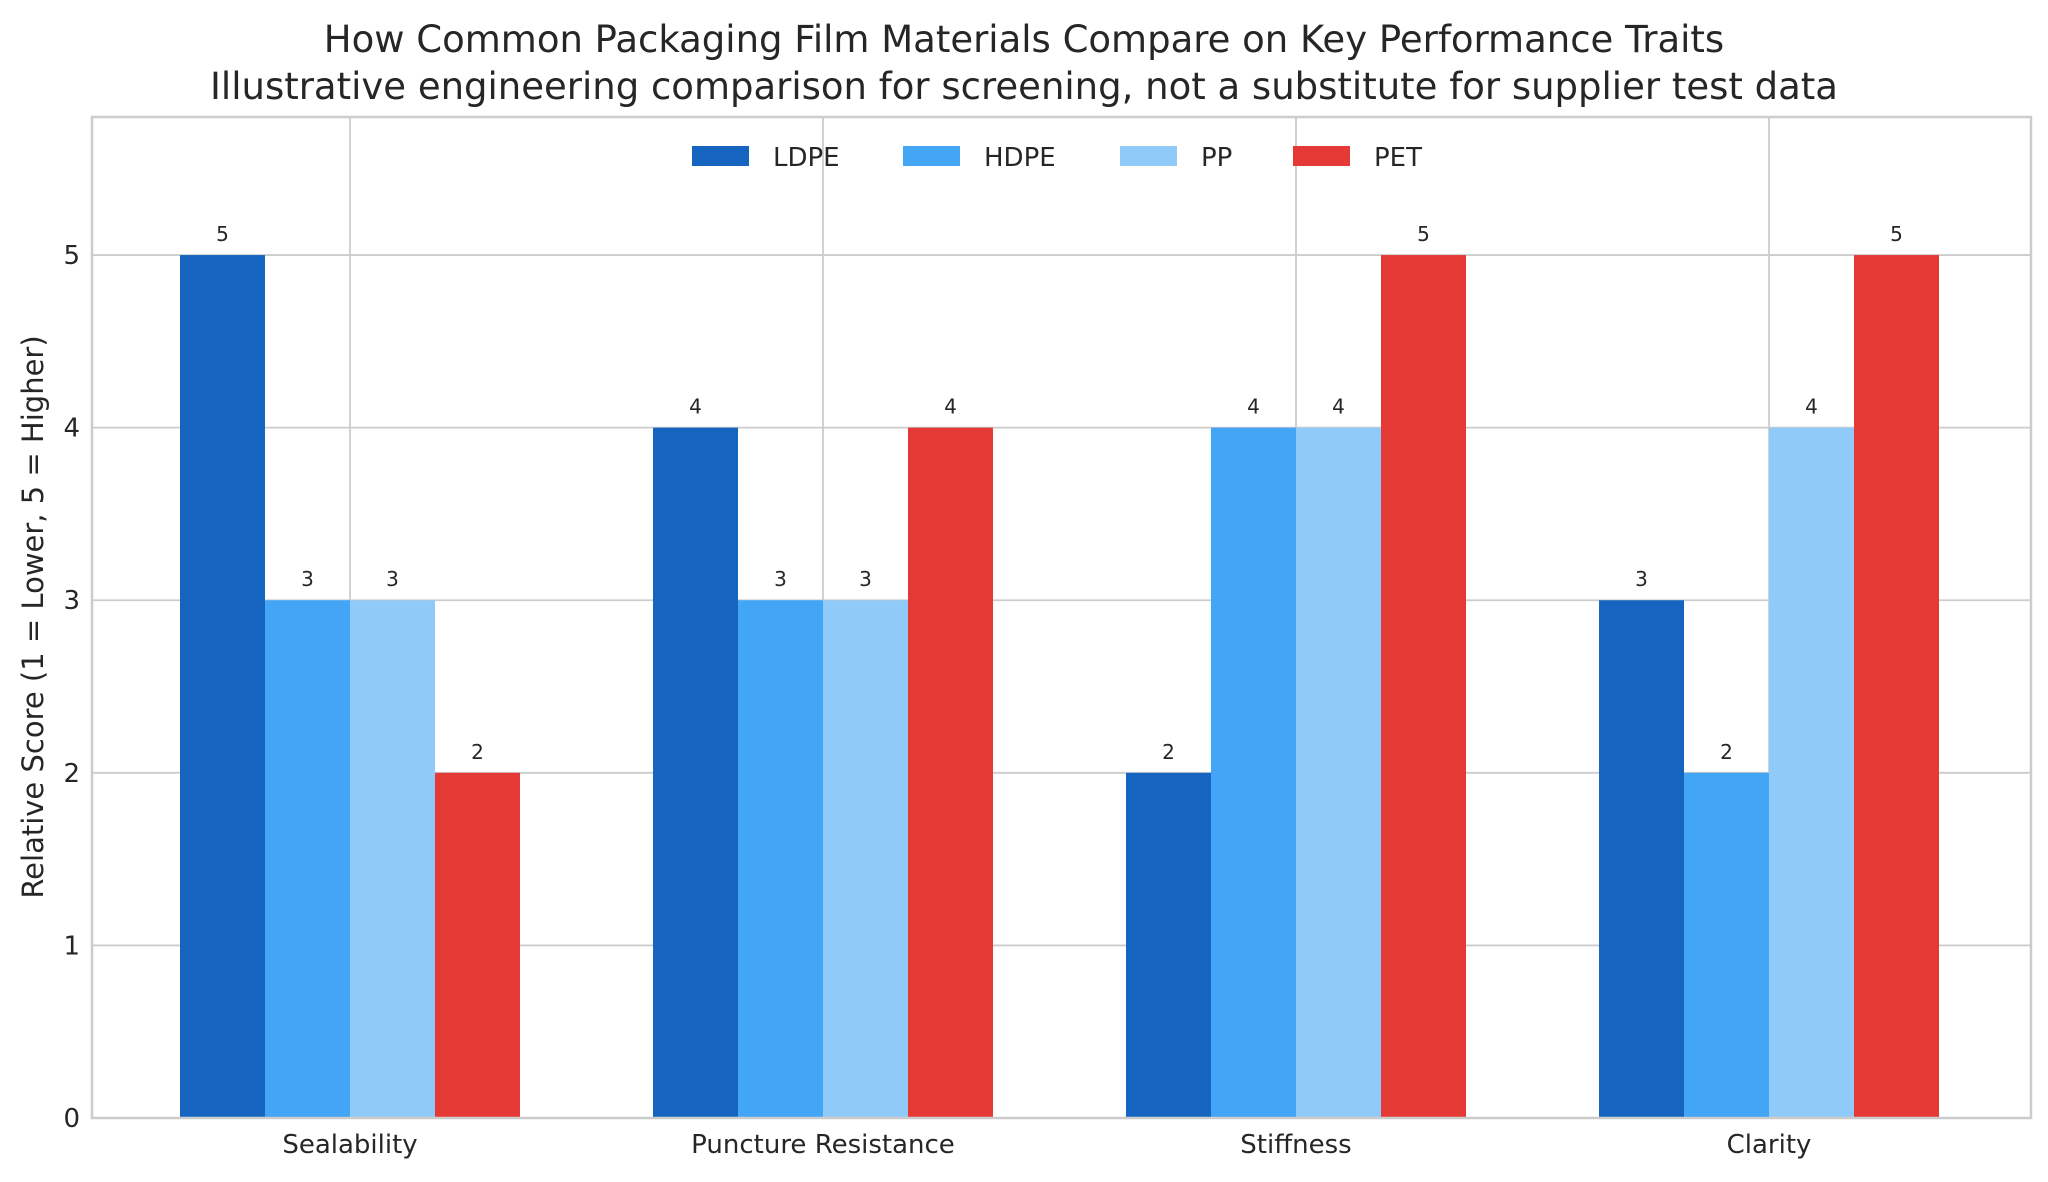 The width and height of the screenshot is (2048, 1182). Describe the element at coordinates (71, 946) in the screenshot. I see `y-tick-label: 1` at that location.